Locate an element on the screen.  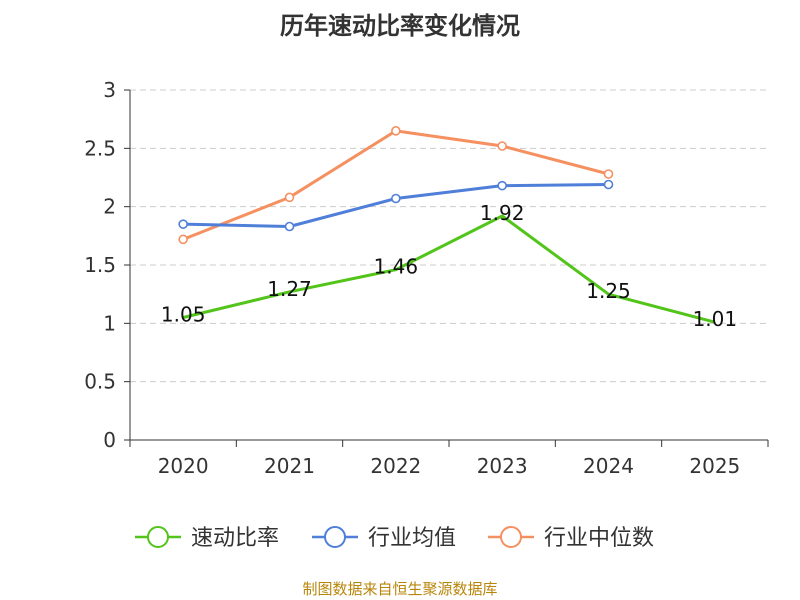
data-label: 1.27 is located at coordinates (289, 289).